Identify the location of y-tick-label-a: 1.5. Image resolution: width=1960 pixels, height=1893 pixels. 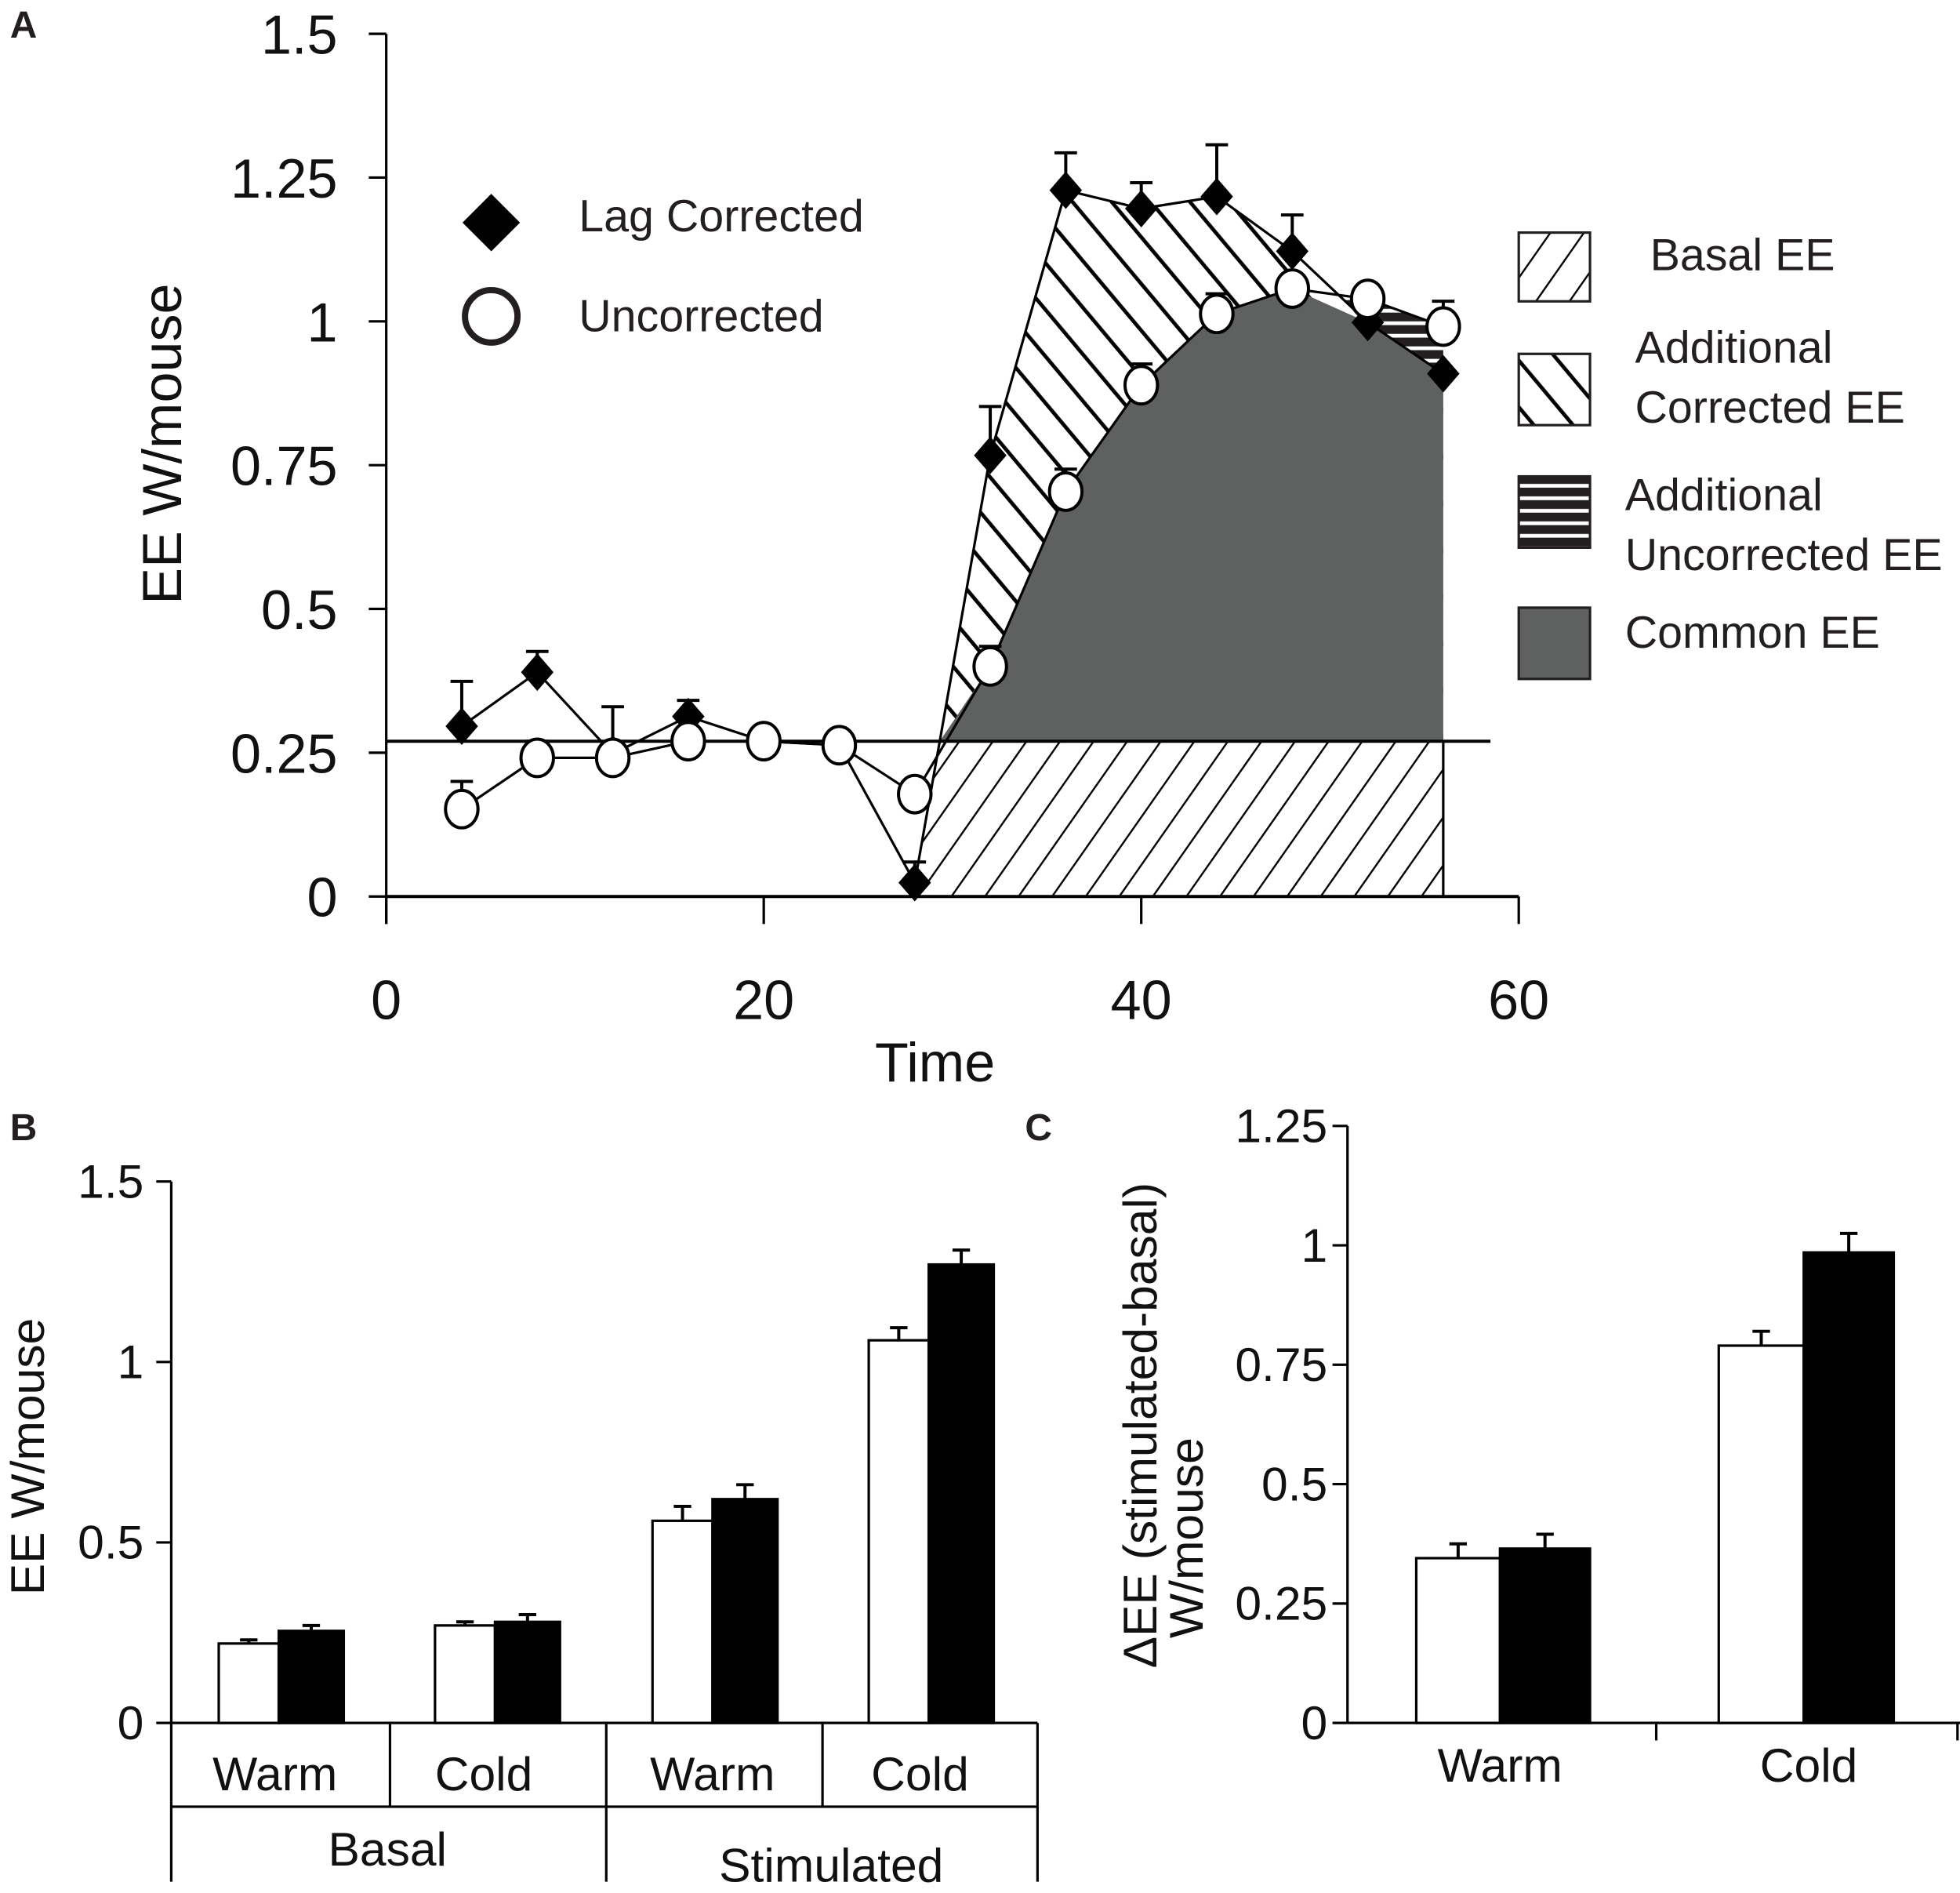
(299, 35).